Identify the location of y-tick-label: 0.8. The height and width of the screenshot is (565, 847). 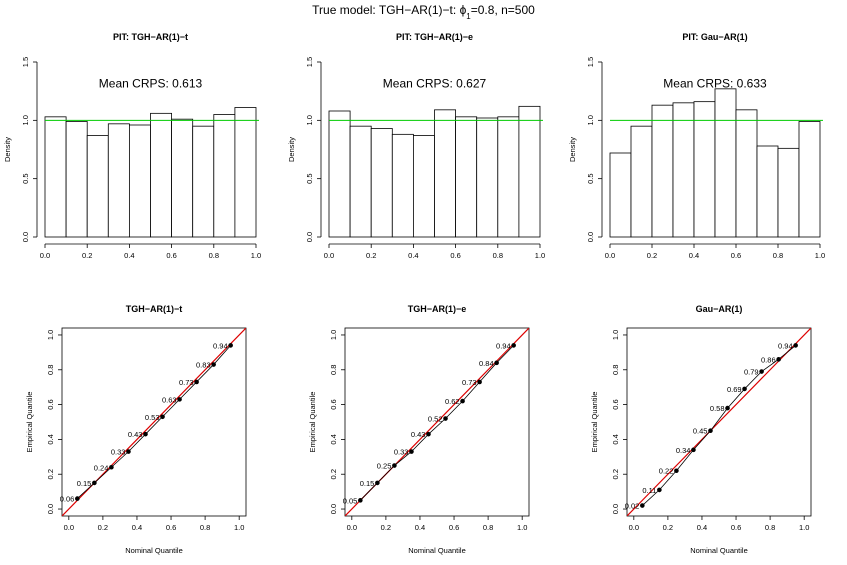
(50, 370).